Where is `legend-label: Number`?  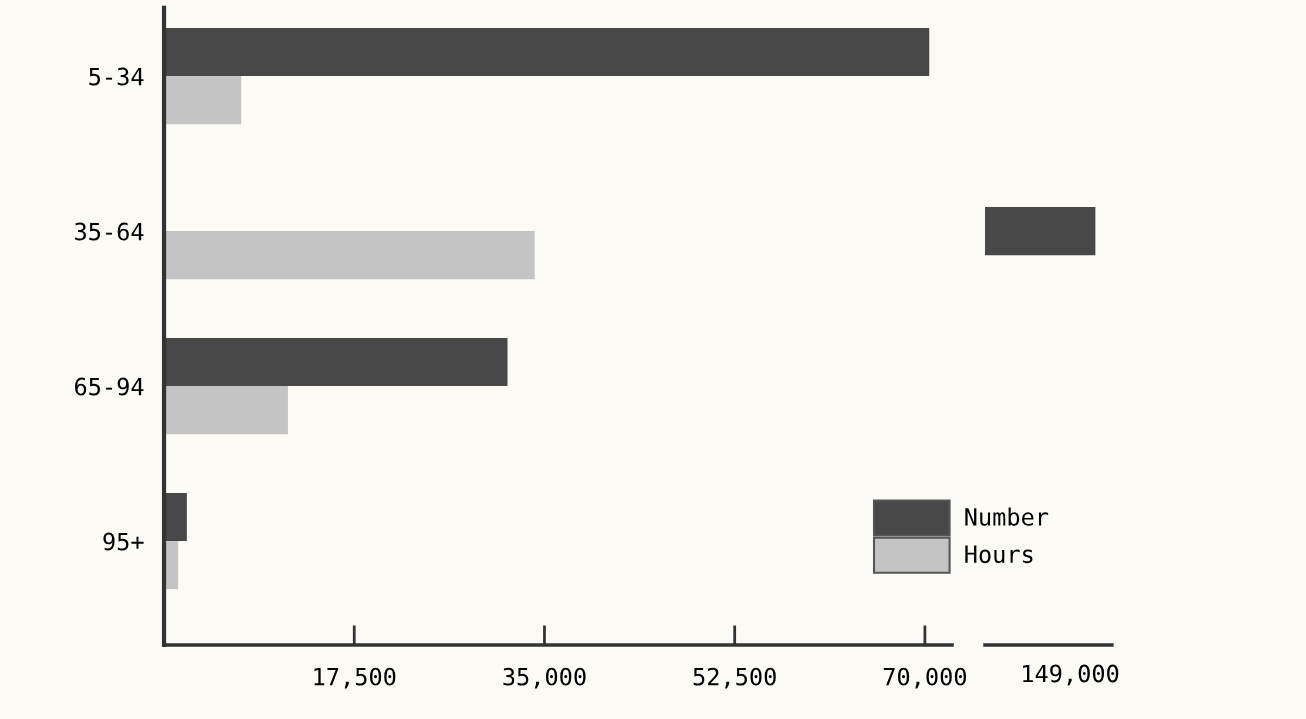 legend-label: Number is located at coordinates (1007, 516).